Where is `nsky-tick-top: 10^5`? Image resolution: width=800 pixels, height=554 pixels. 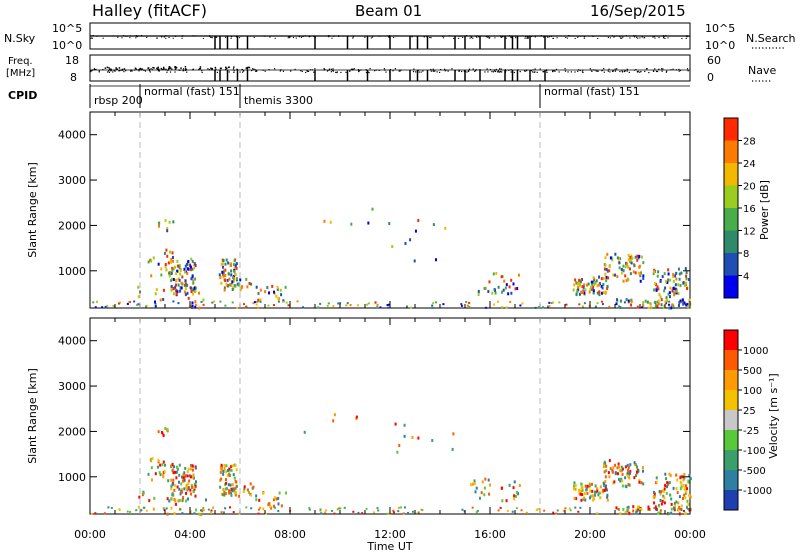
nsky-tick-top: 10^5 is located at coordinates (67, 28).